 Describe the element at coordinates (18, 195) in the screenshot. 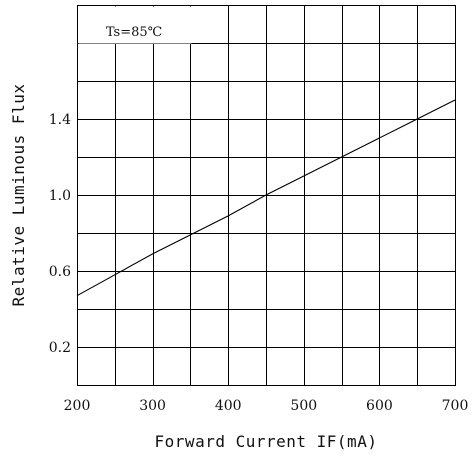

I see `y-axis-label: Relative Luminous Flux` at that location.